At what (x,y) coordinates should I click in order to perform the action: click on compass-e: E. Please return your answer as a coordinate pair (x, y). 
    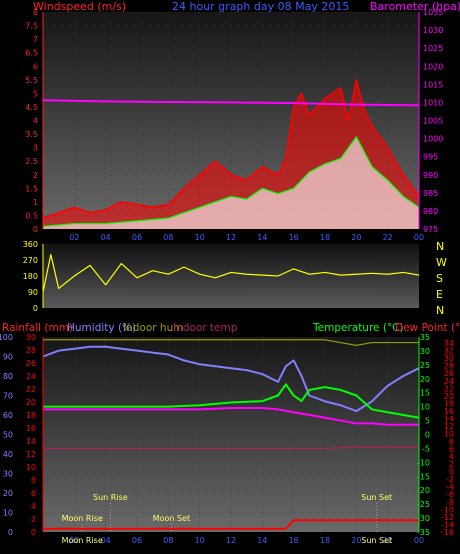
    Looking at the image, I should click on (439, 294).